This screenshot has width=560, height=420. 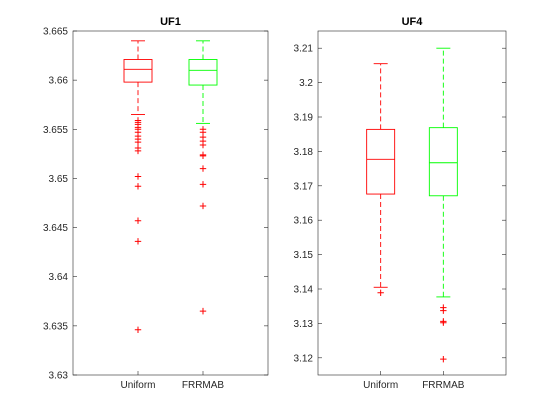 What do you see at coordinates (55, 228) in the screenshot?
I see `y-tick-label: 3.645` at bounding box center [55, 228].